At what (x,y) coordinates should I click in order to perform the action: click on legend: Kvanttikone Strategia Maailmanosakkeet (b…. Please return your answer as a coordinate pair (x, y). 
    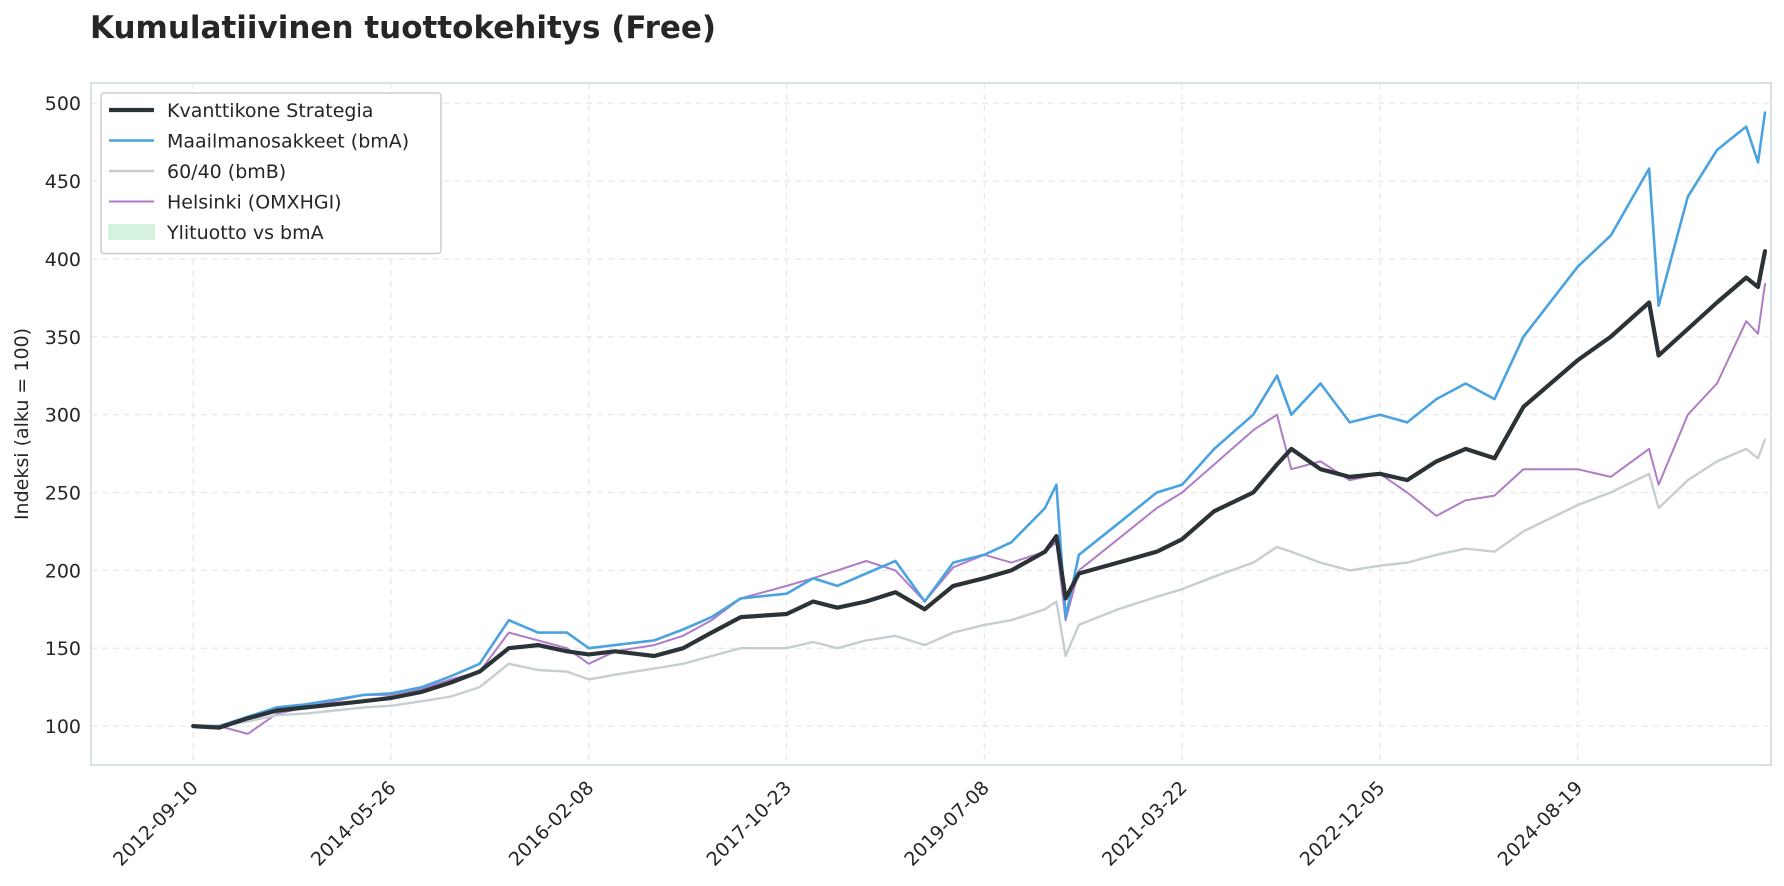
    Looking at the image, I should click on (271, 173).